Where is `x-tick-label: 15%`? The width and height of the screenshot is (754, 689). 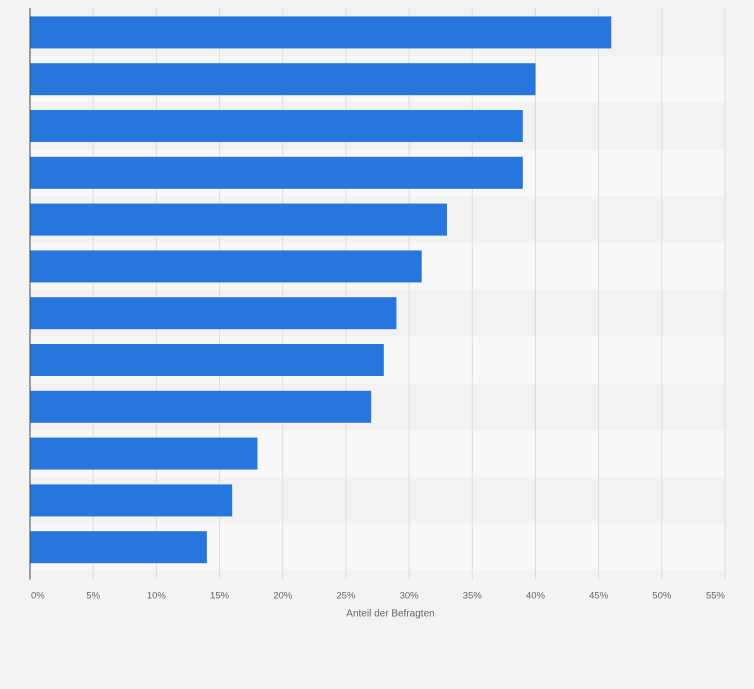 x-tick-label: 15% is located at coordinates (220, 596).